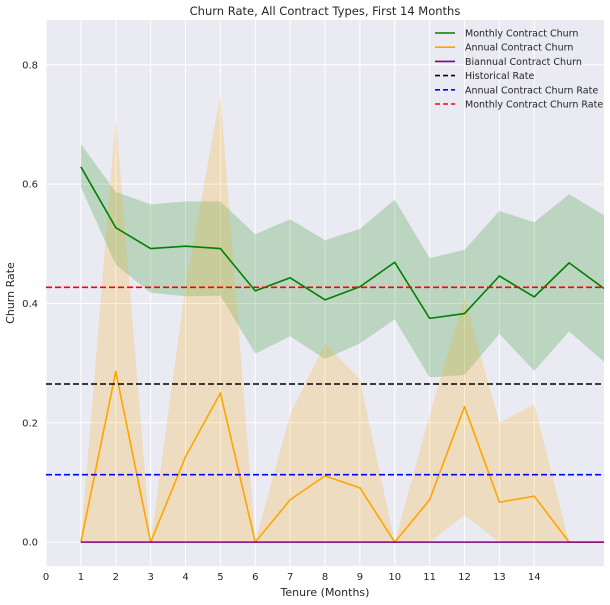 The height and width of the screenshot is (605, 610). What do you see at coordinates (519, 48) in the screenshot?
I see `legend-label-annual-contract-churn: Annual Contract Churn` at bounding box center [519, 48].